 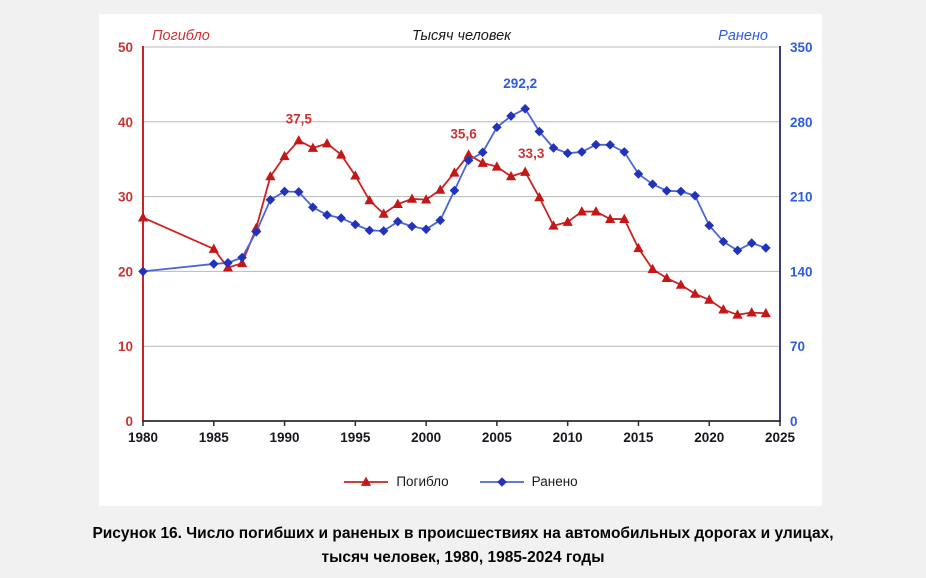 I want to click on left-axis-tick-label: 20, so click(x=125, y=271).